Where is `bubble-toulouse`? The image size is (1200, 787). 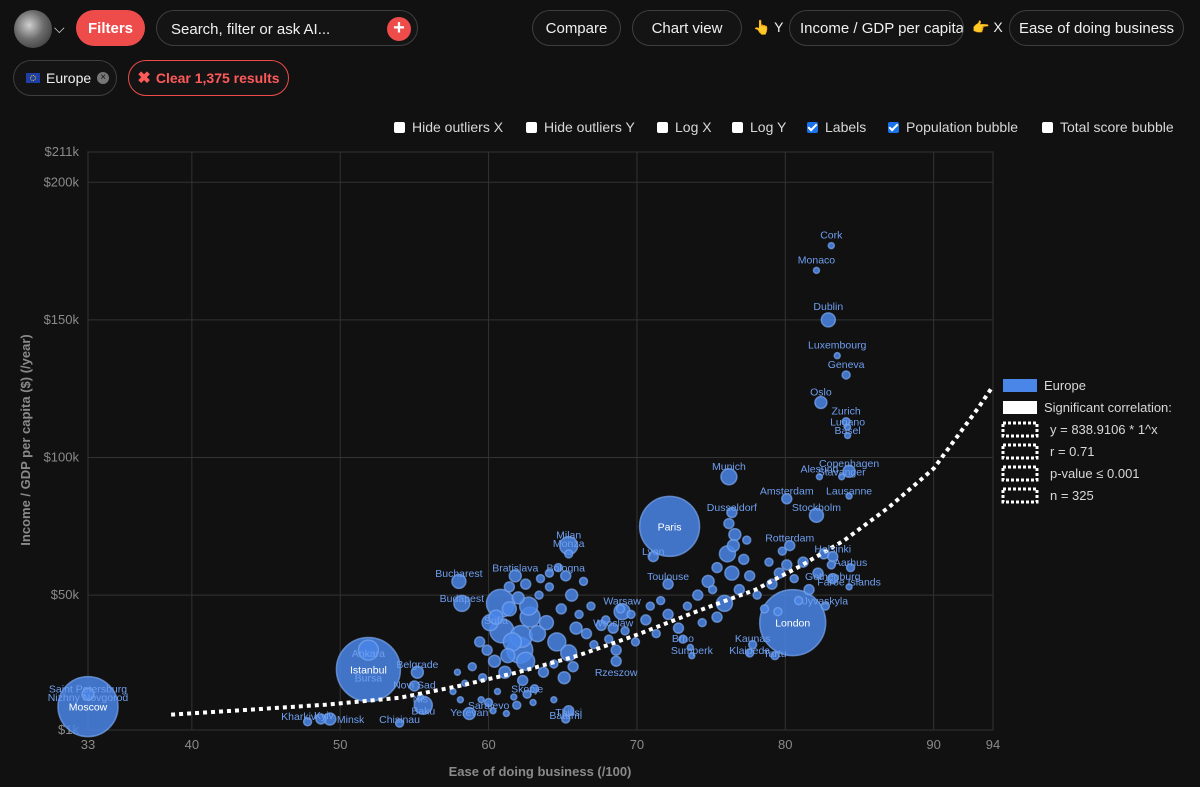
bubble-toulouse is located at coordinates (668, 584).